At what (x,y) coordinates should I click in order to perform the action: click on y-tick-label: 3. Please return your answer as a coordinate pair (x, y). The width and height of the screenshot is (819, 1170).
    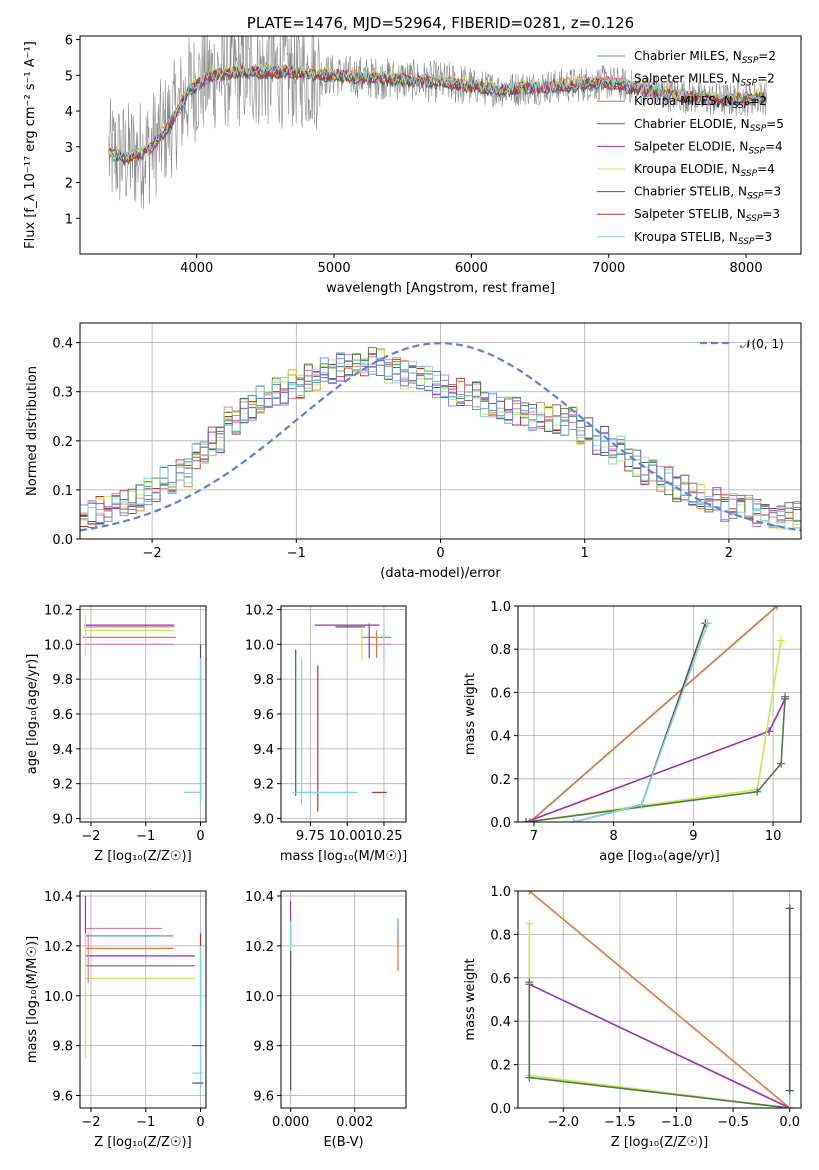
    Looking at the image, I should click on (69, 148).